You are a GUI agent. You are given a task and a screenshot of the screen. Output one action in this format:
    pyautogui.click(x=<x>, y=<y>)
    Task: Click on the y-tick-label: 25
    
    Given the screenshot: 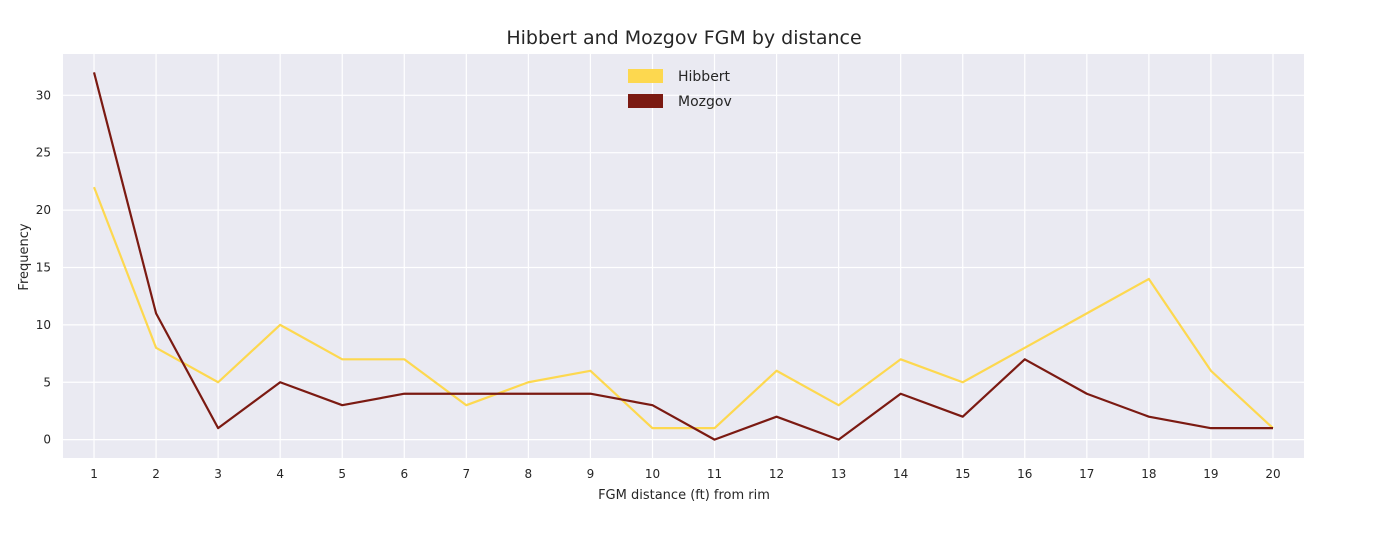 What is the action you would take?
    pyautogui.click(x=43, y=153)
    